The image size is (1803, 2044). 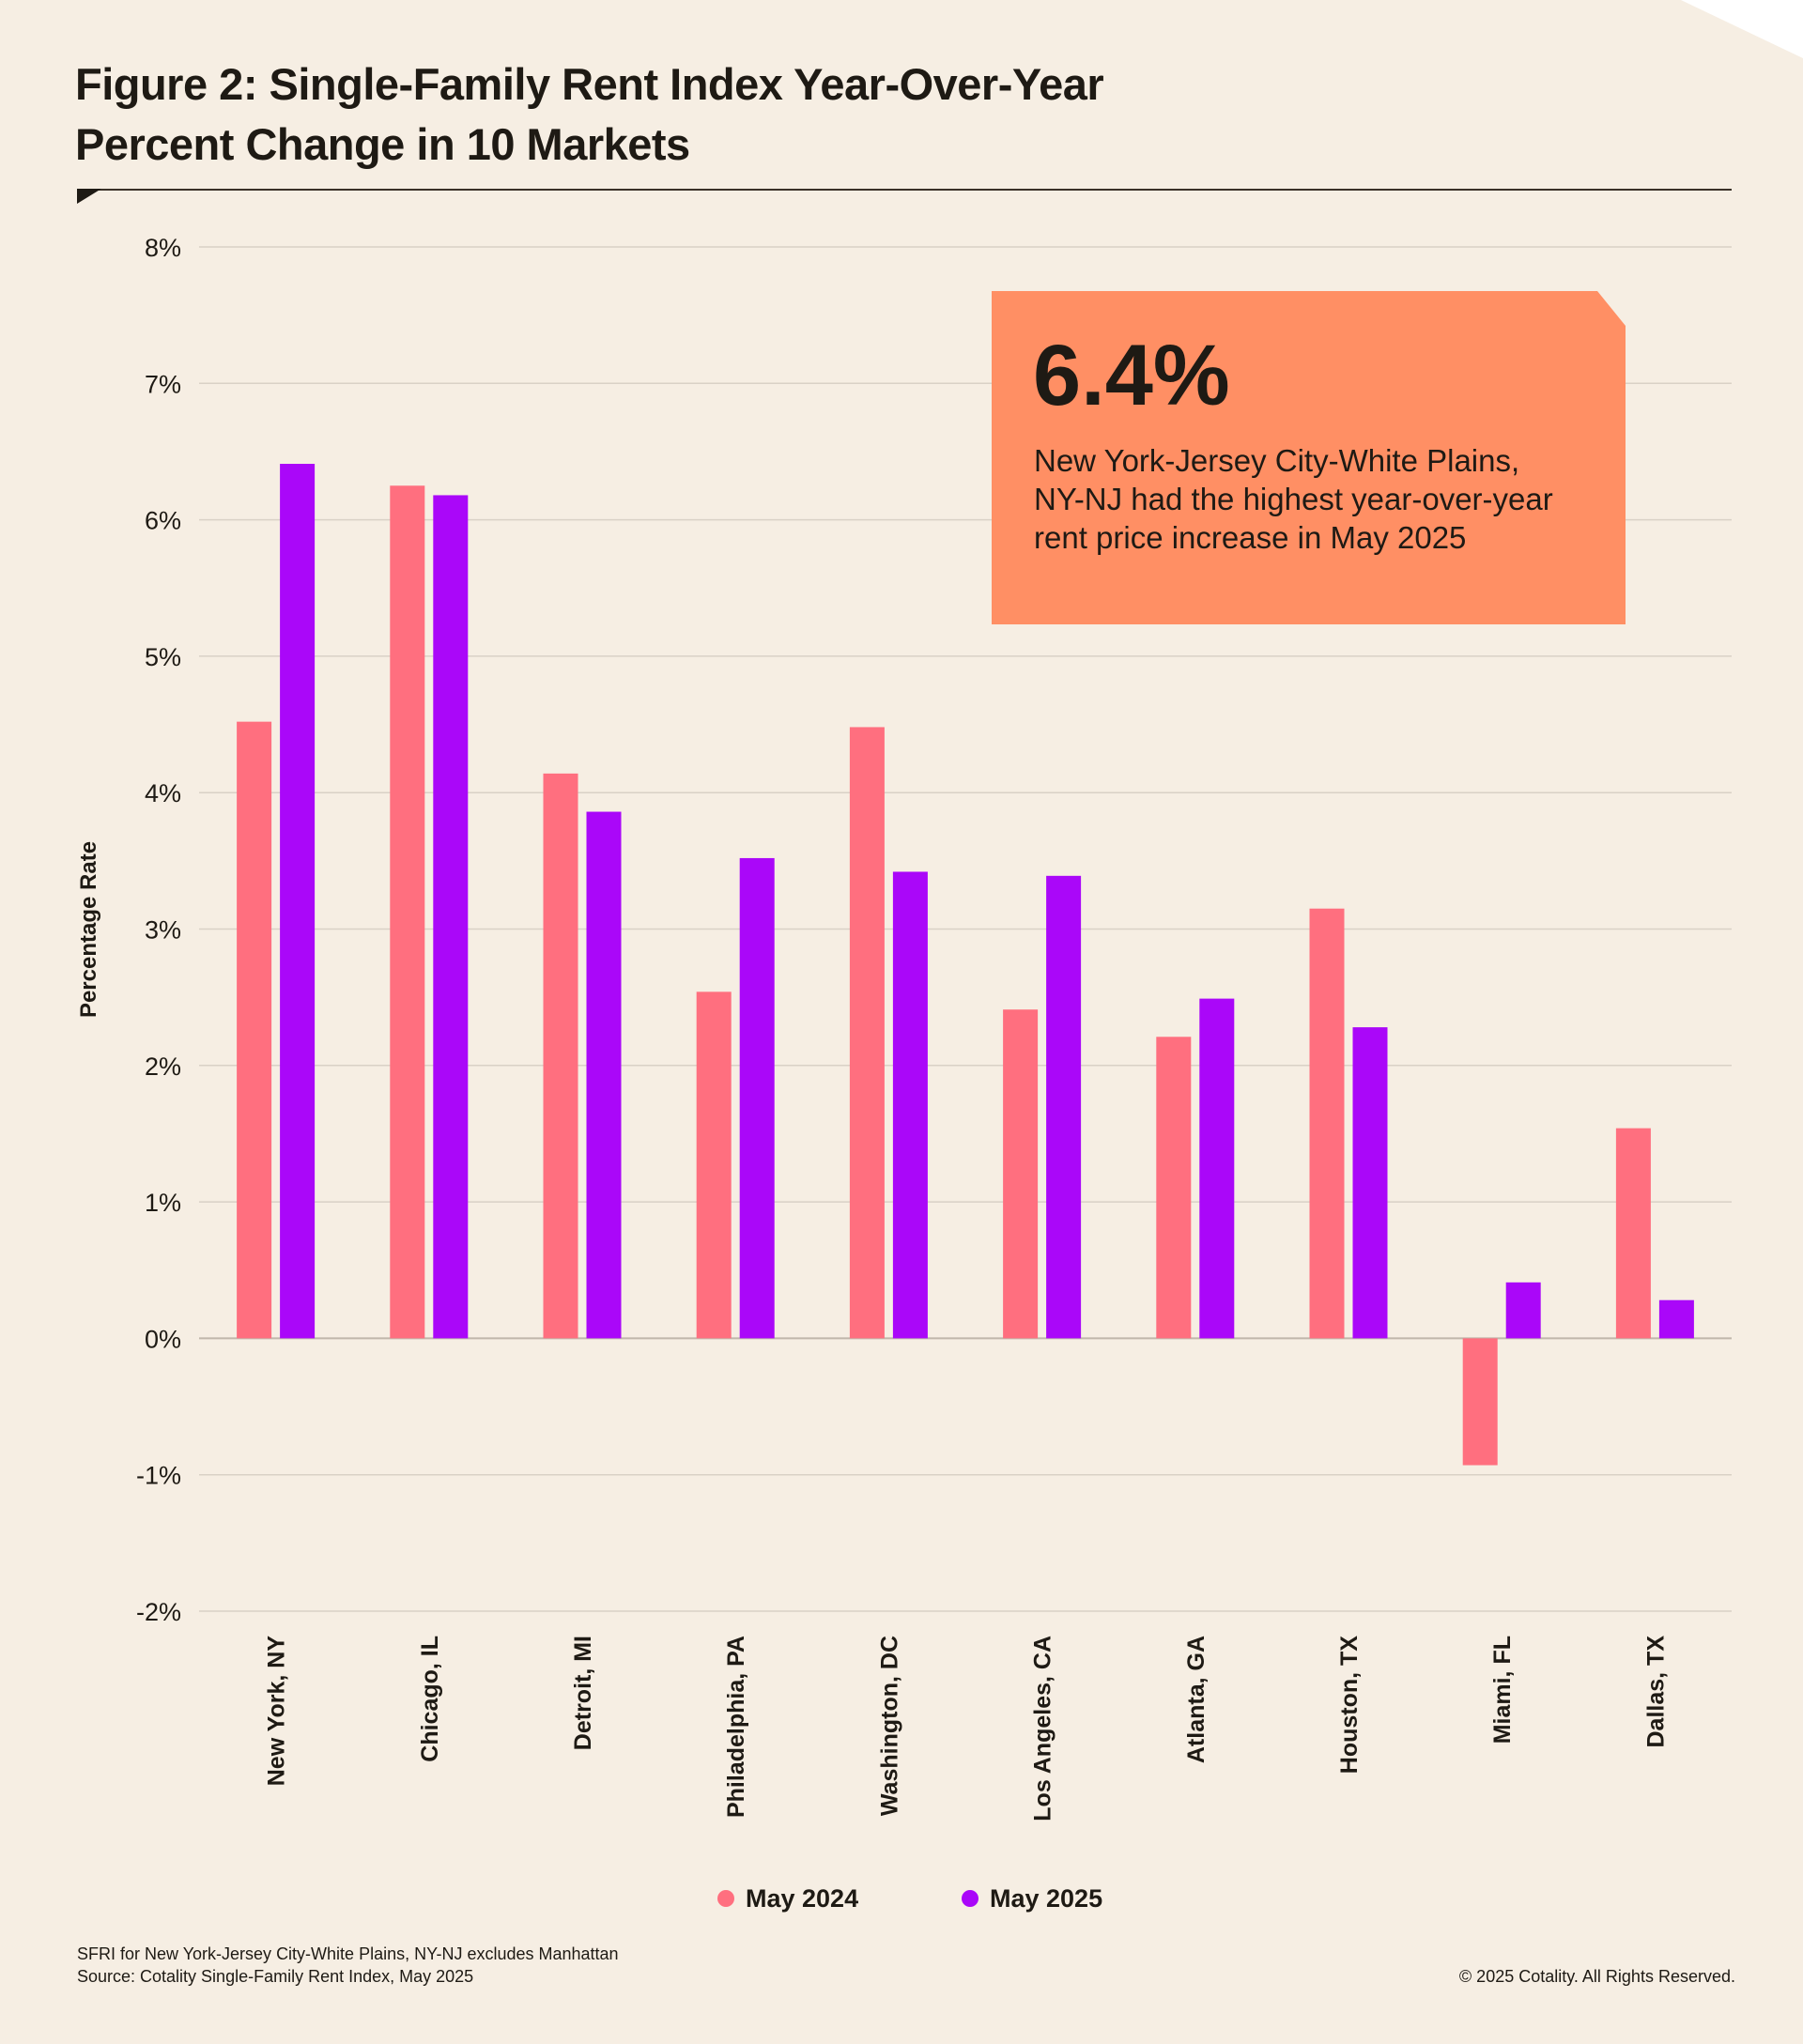 What do you see at coordinates (88, 929) in the screenshot?
I see `y-axis-label: Percentage Rate` at bounding box center [88, 929].